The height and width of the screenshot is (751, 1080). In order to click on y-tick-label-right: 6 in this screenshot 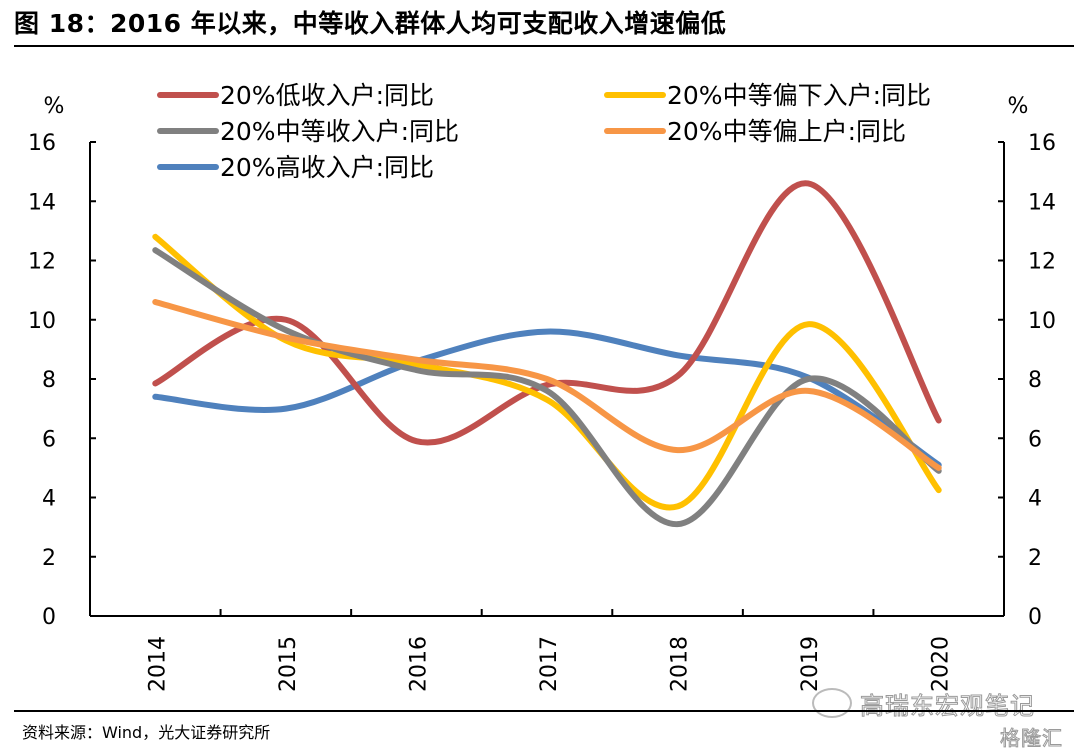, I will do `click(1035, 439)`.